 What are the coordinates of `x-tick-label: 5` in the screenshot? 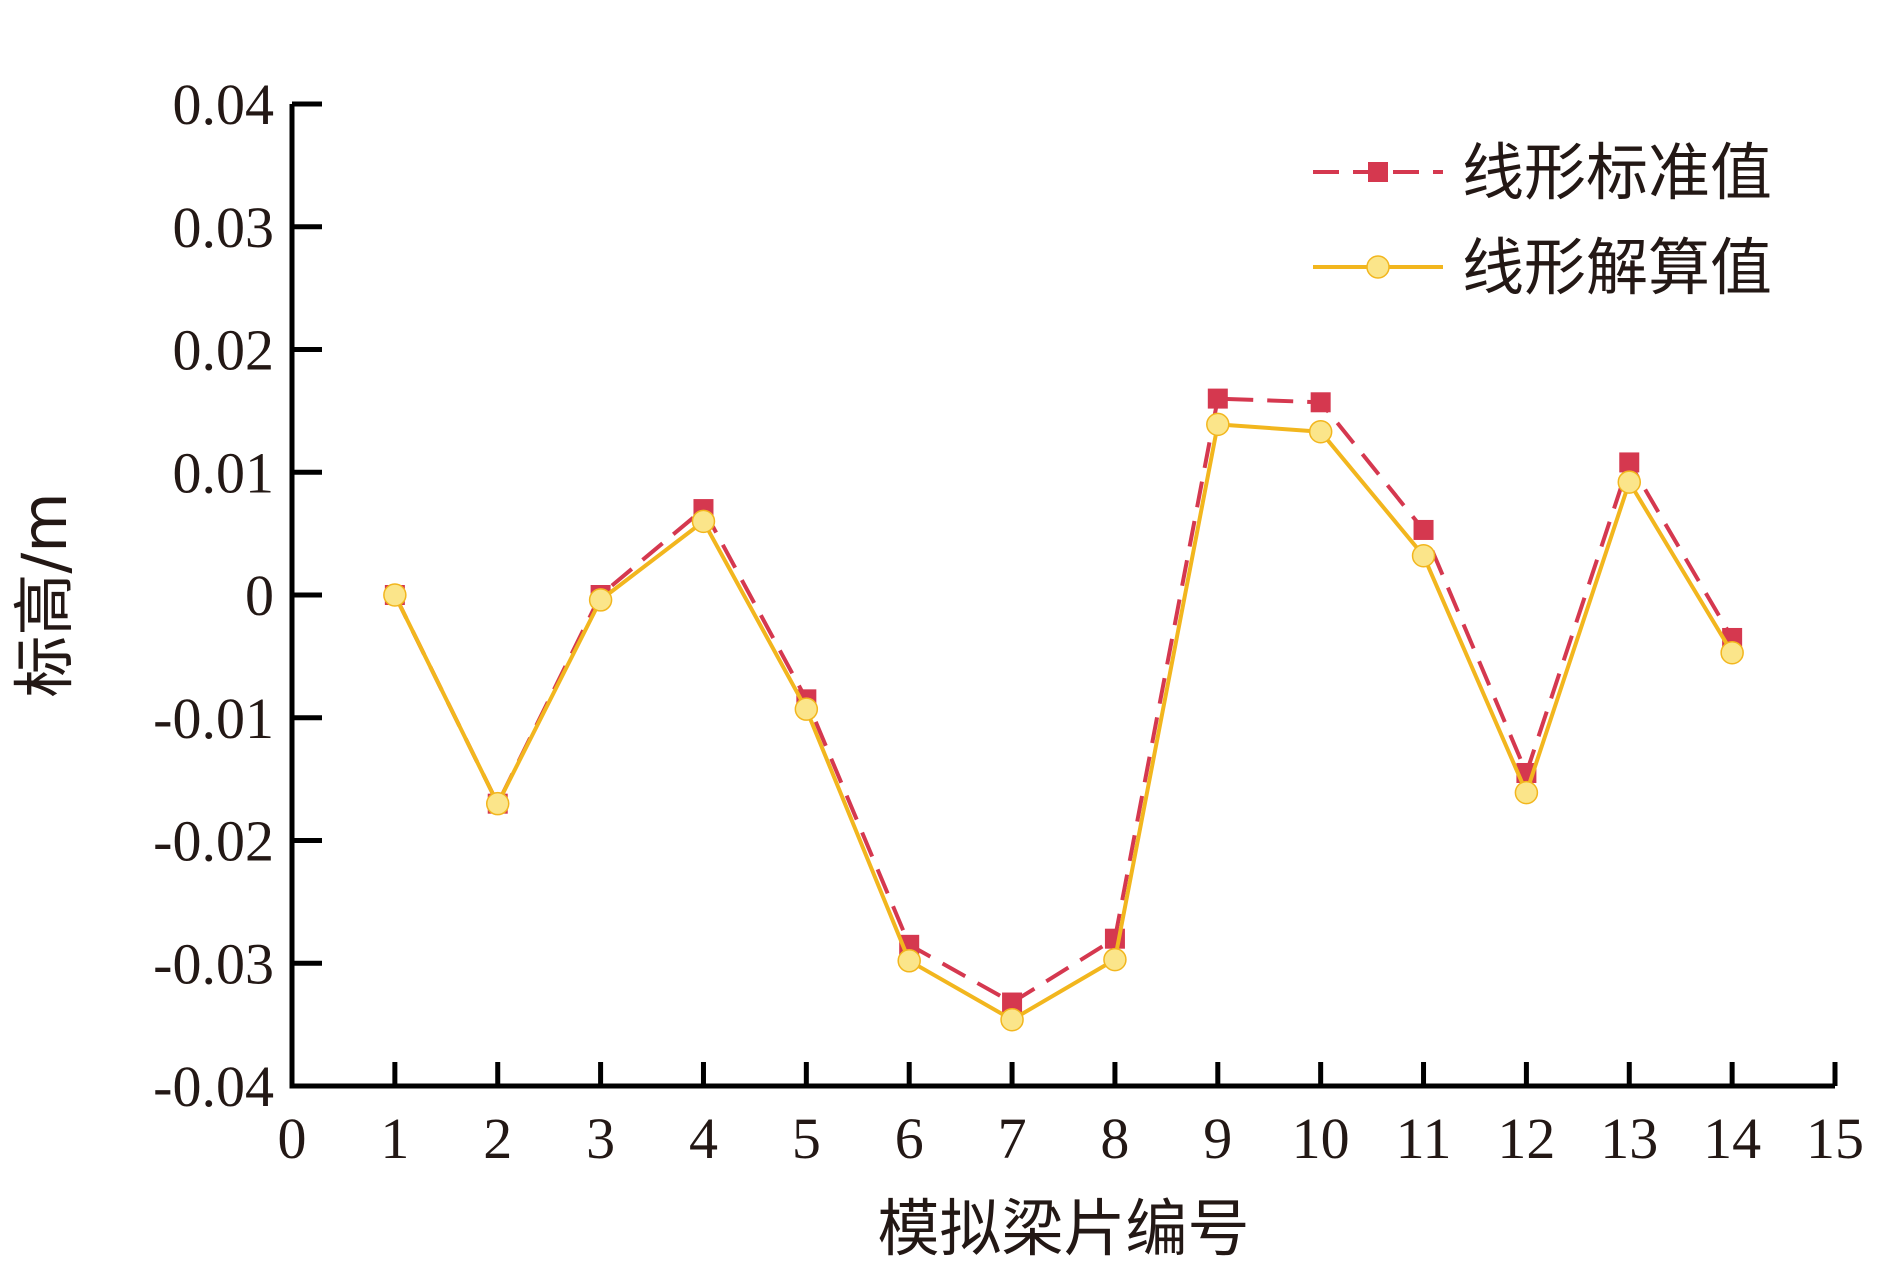 It's located at (806, 1138).